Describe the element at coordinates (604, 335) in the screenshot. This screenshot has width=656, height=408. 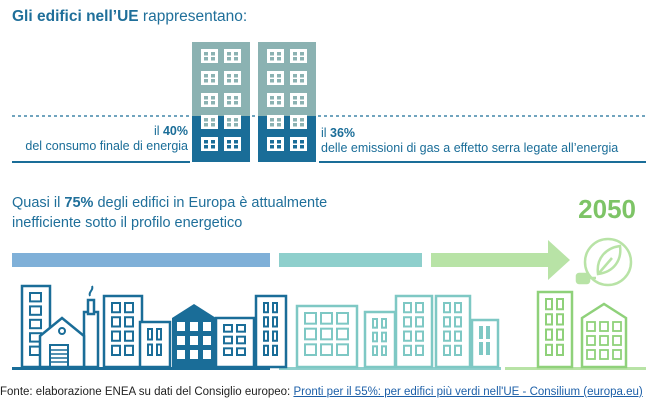
I see `green-house-icon` at that location.